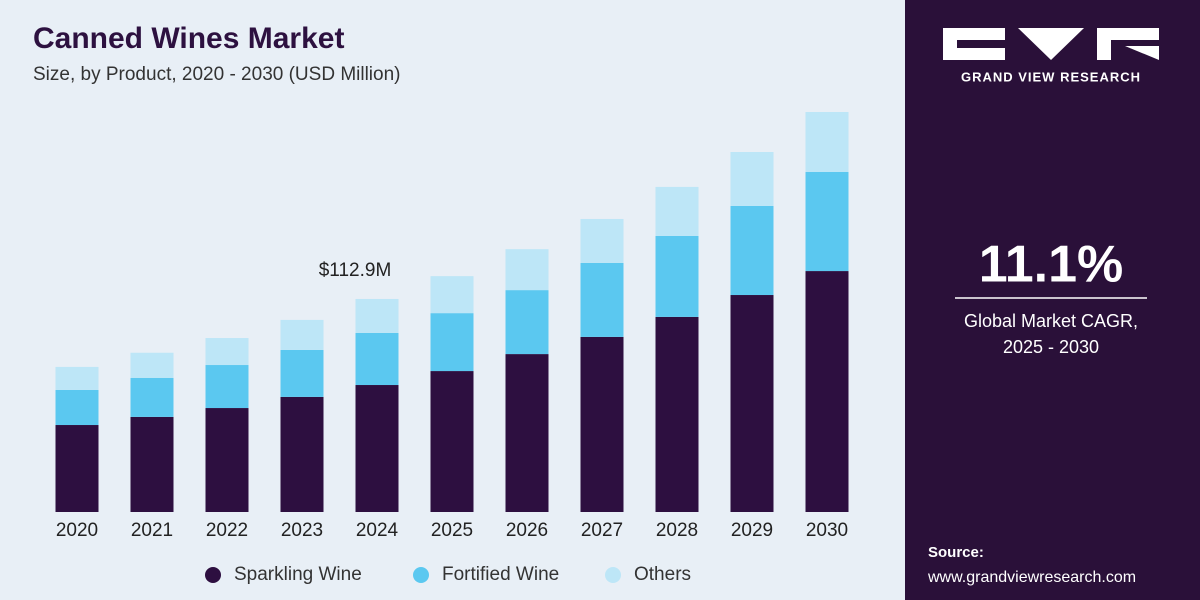 The image size is (1200, 600). Describe the element at coordinates (956, 552) in the screenshot. I see `source-title: Source:` at that location.